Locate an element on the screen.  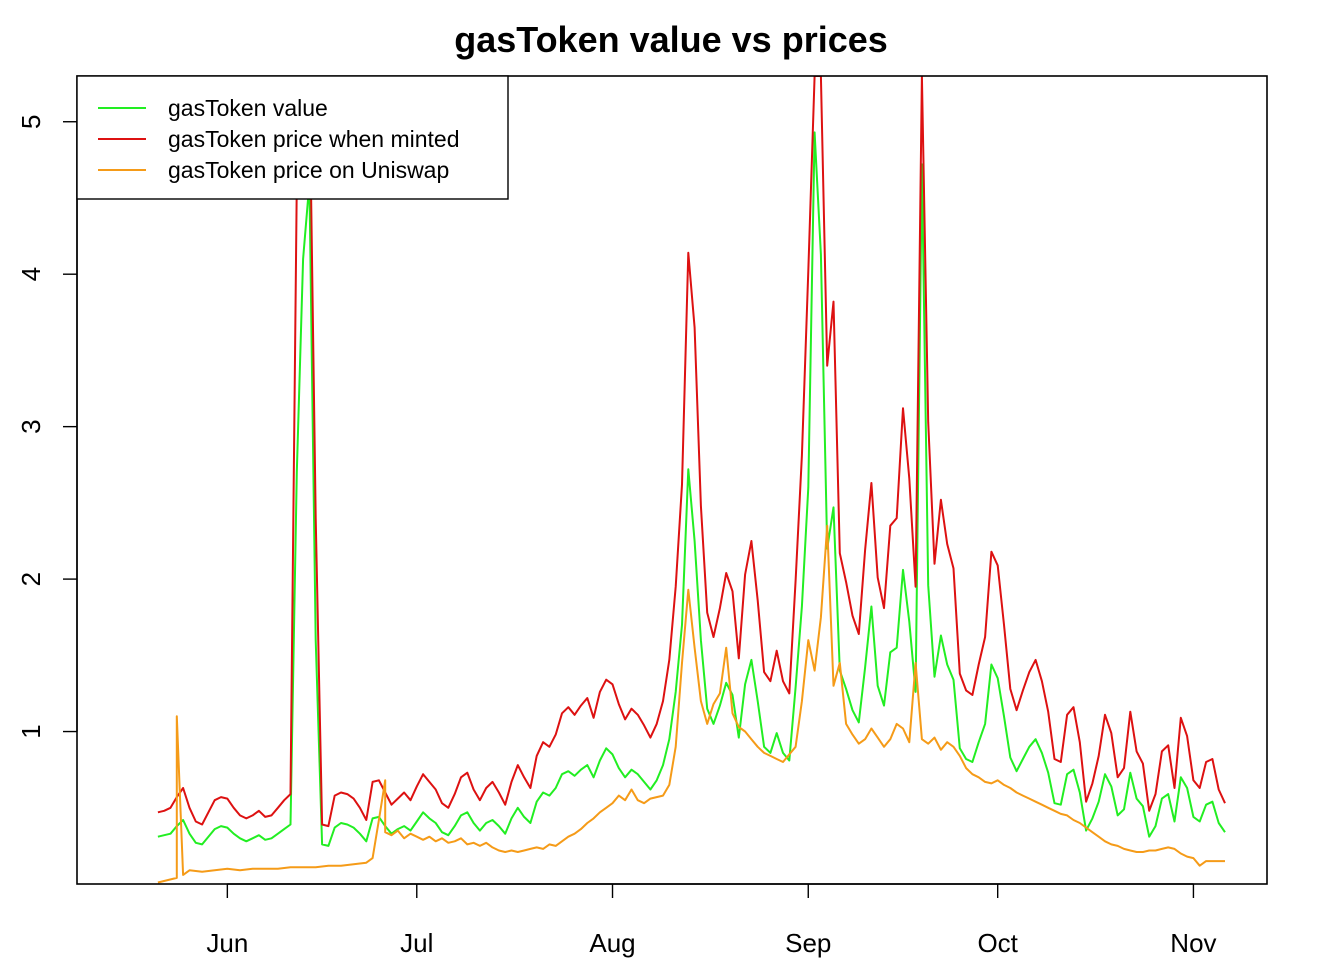
legend-label-minted: gasToken price when minted is located at coordinates (314, 139).